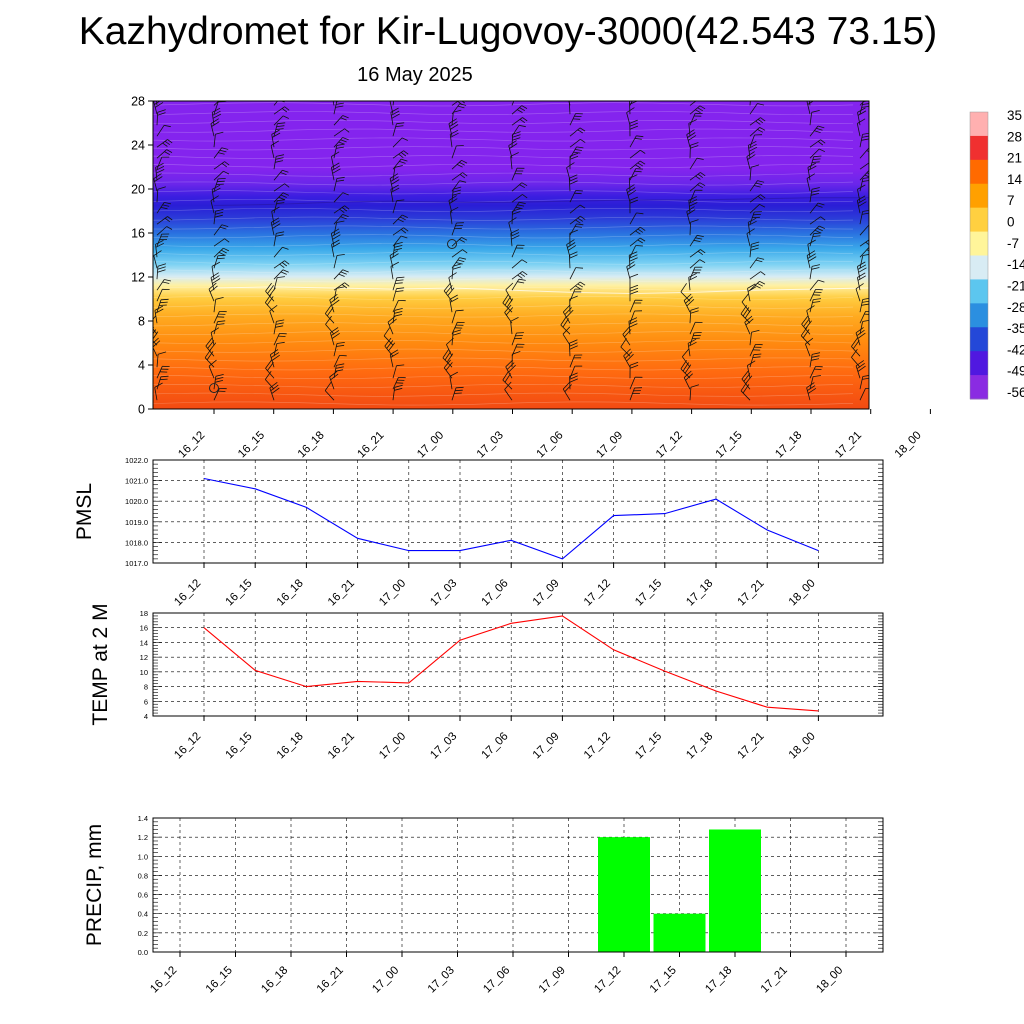  Describe the element at coordinates (143, 875) in the screenshot. I see `y-tick-label: 0.8` at that location.